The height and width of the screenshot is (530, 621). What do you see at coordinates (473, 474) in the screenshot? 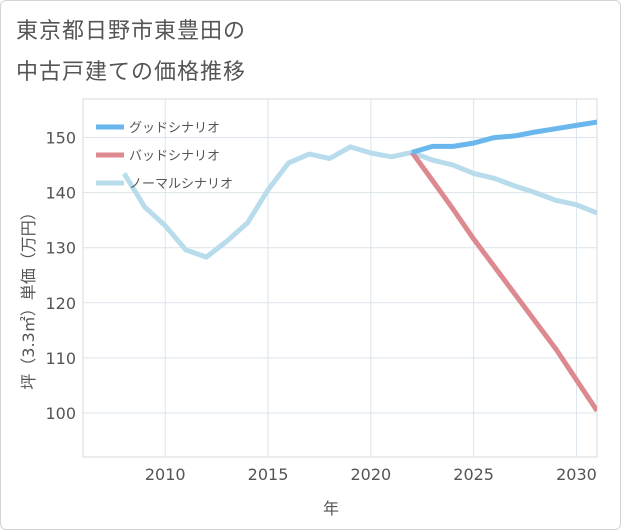
I see `x-tick-label-2025: 2025` at bounding box center [473, 474].